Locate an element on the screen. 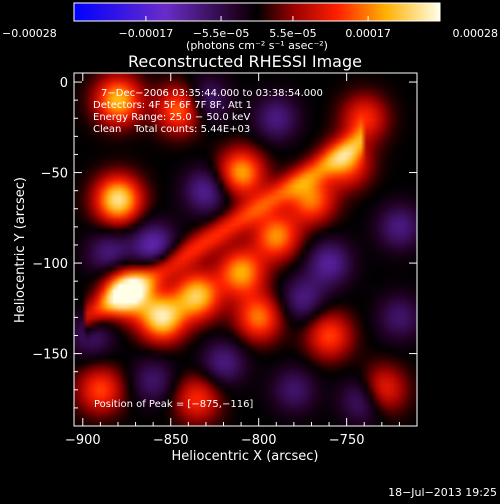 This screenshot has width=500, height=504. x-tick-label: −900 is located at coordinates (83, 440).